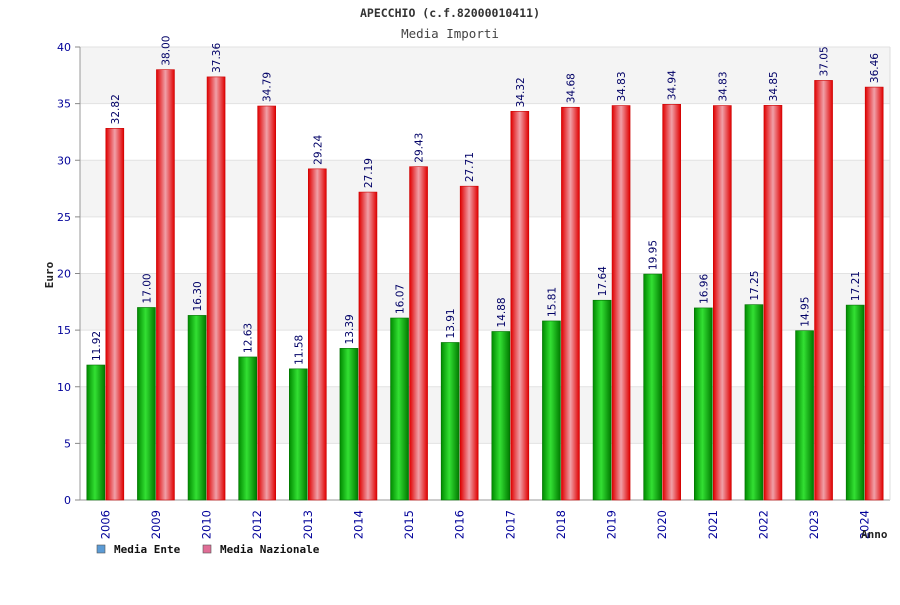 The image size is (900, 605). Describe the element at coordinates (198, 296) in the screenshot. I see `data-label: 16.30` at that location.